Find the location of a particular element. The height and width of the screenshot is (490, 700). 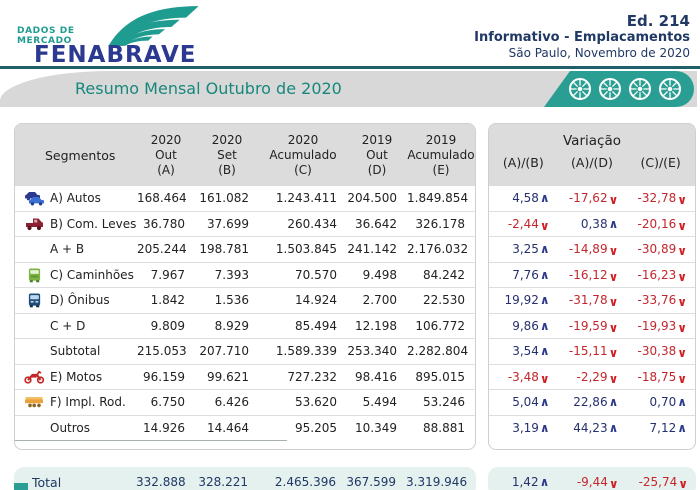

segment-label: A) Autos is located at coordinates (75, 198).